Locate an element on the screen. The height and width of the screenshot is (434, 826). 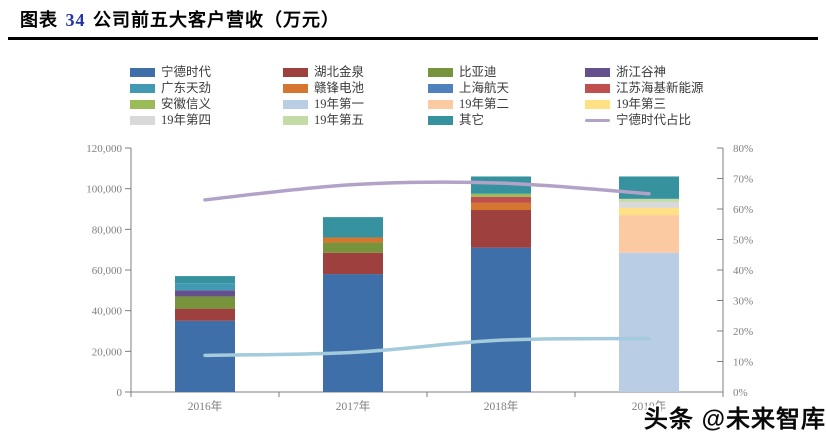
figure-title: 图表 34 公司前五大客户营收（万元） is located at coordinates (180, 19).